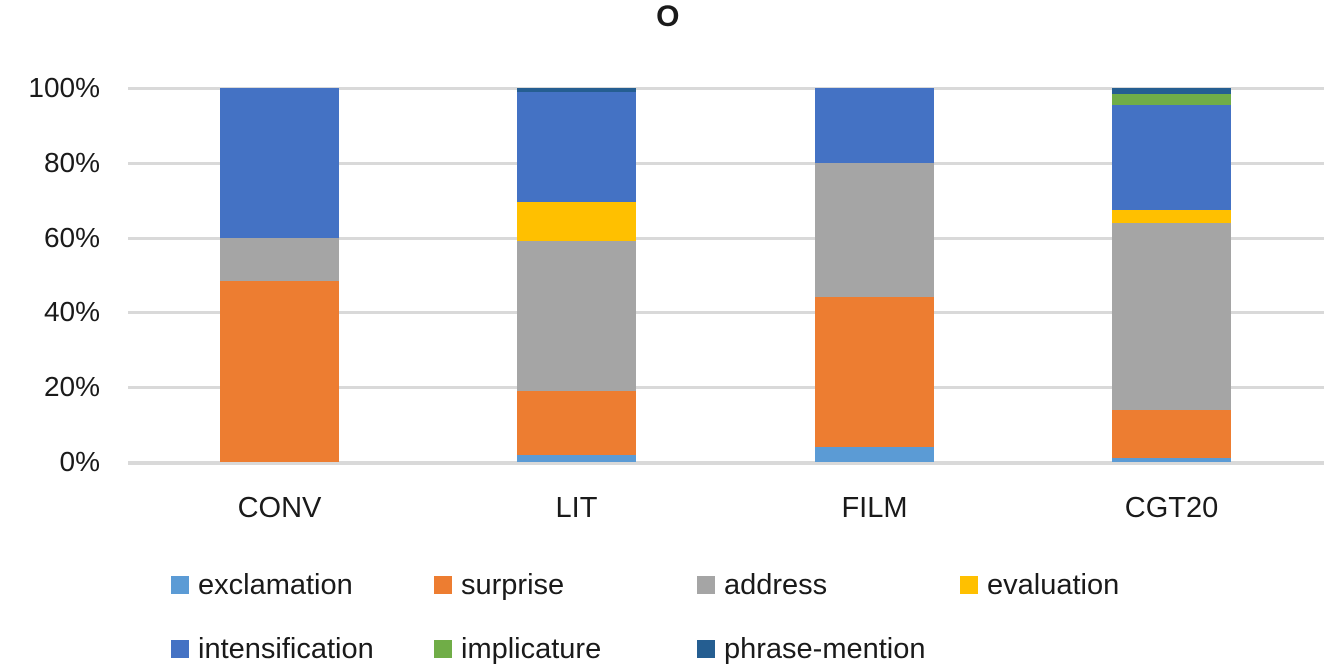 The width and height of the screenshot is (1336, 671). Describe the element at coordinates (1053, 584) in the screenshot. I see `legend-label: evaluation` at that location.